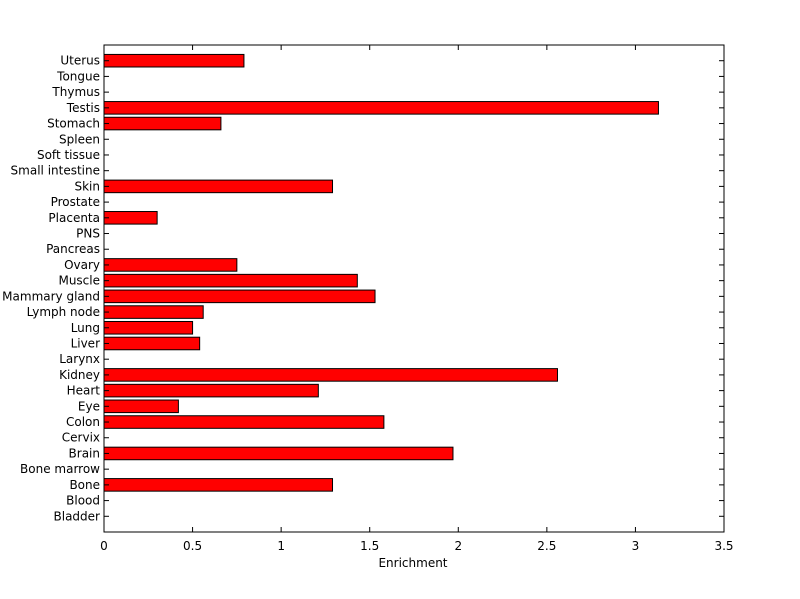  What do you see at coordinates (74, 218) in the screenshot?
I see `y-tick-label: Placenta` at bounding box center [74, 218].